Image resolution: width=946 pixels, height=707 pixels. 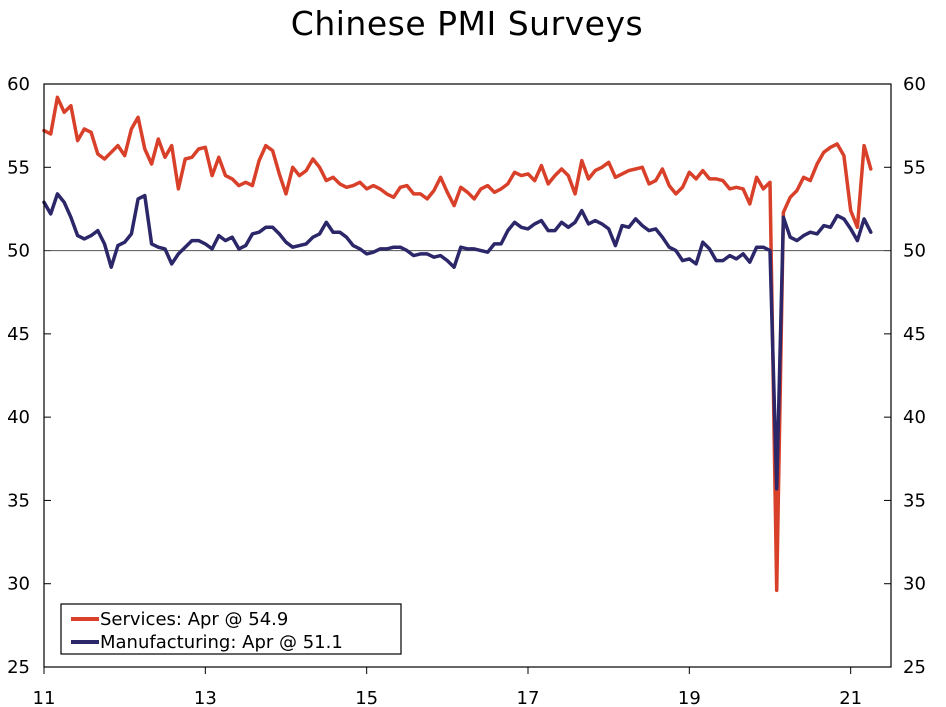 I want to click on y-tick-label-left-40: 40, so click(x=18, y=417).